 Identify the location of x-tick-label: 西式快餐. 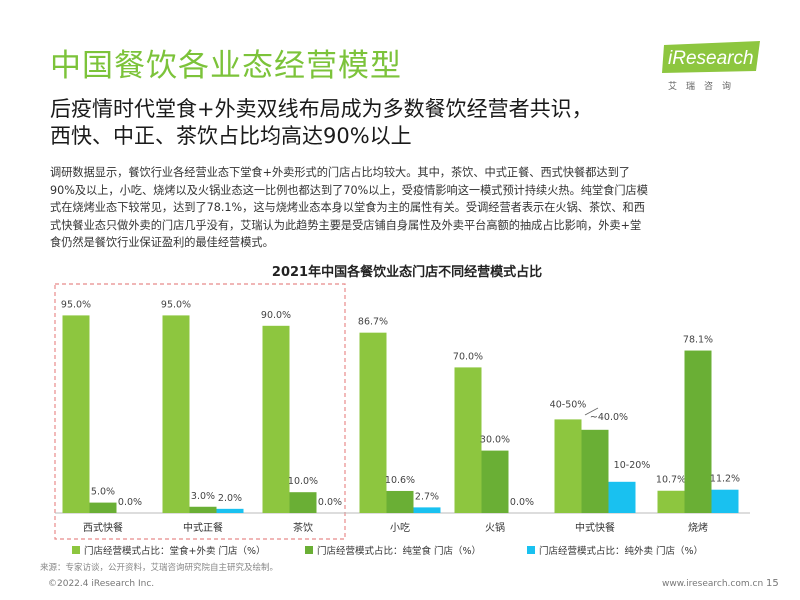
(103, 527).